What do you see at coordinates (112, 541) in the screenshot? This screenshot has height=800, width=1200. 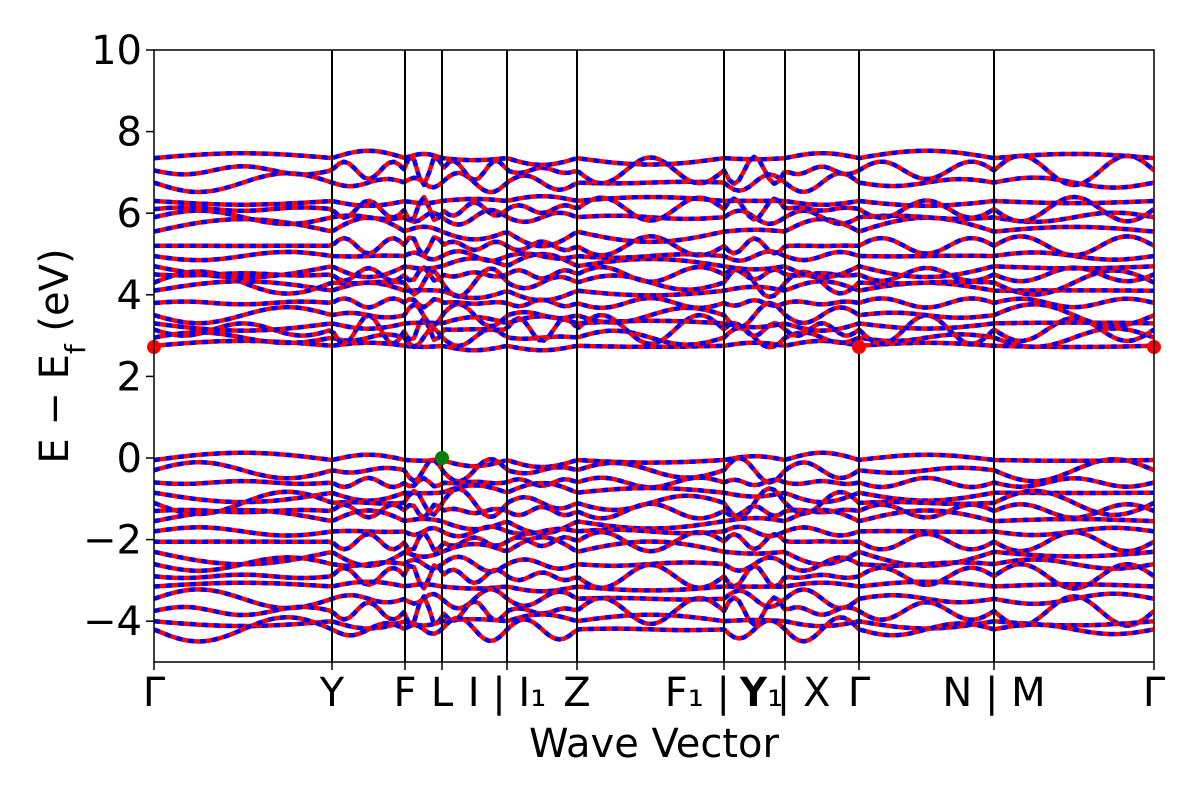 I see `y-tick-label: −2` at bounding box center [112, 541].